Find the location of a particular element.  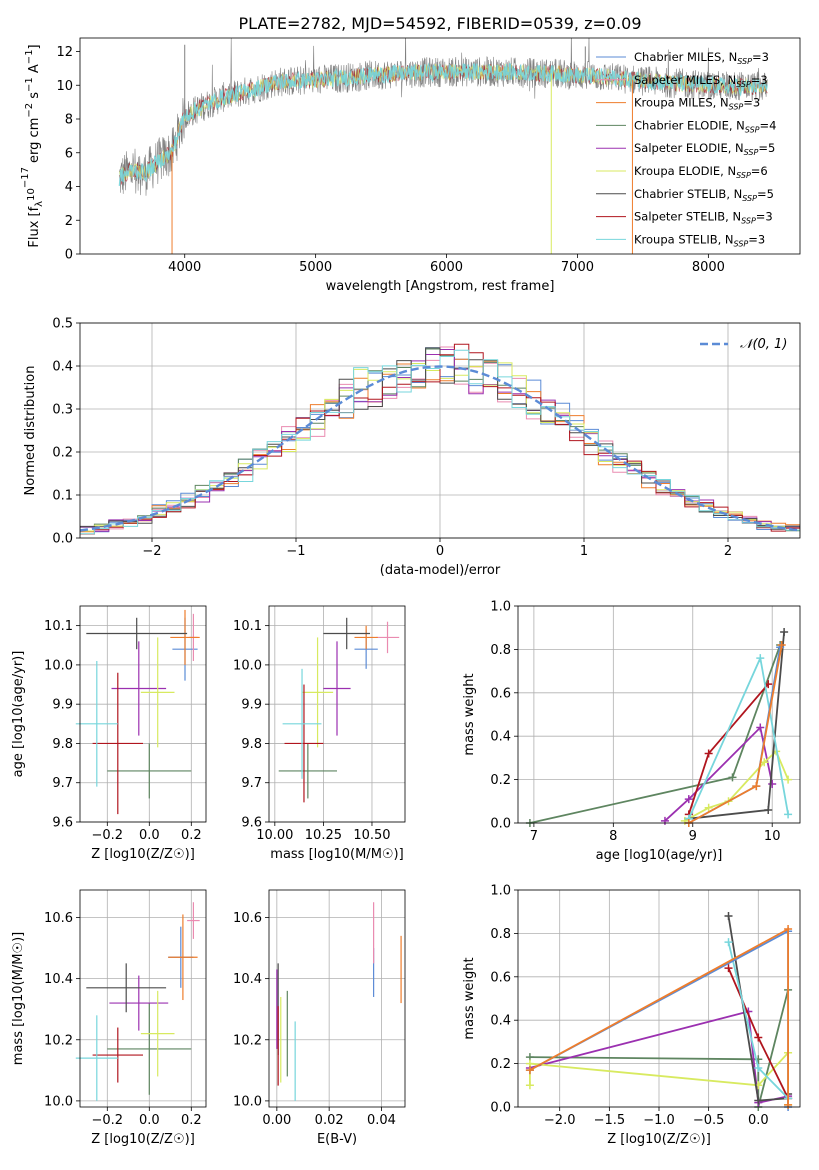

age-vs-Z-axes: −0.2 0.0 0.2 9.6 9.7 9.8 9.9 10.0 10.1 is located at coordinates (125, 724).